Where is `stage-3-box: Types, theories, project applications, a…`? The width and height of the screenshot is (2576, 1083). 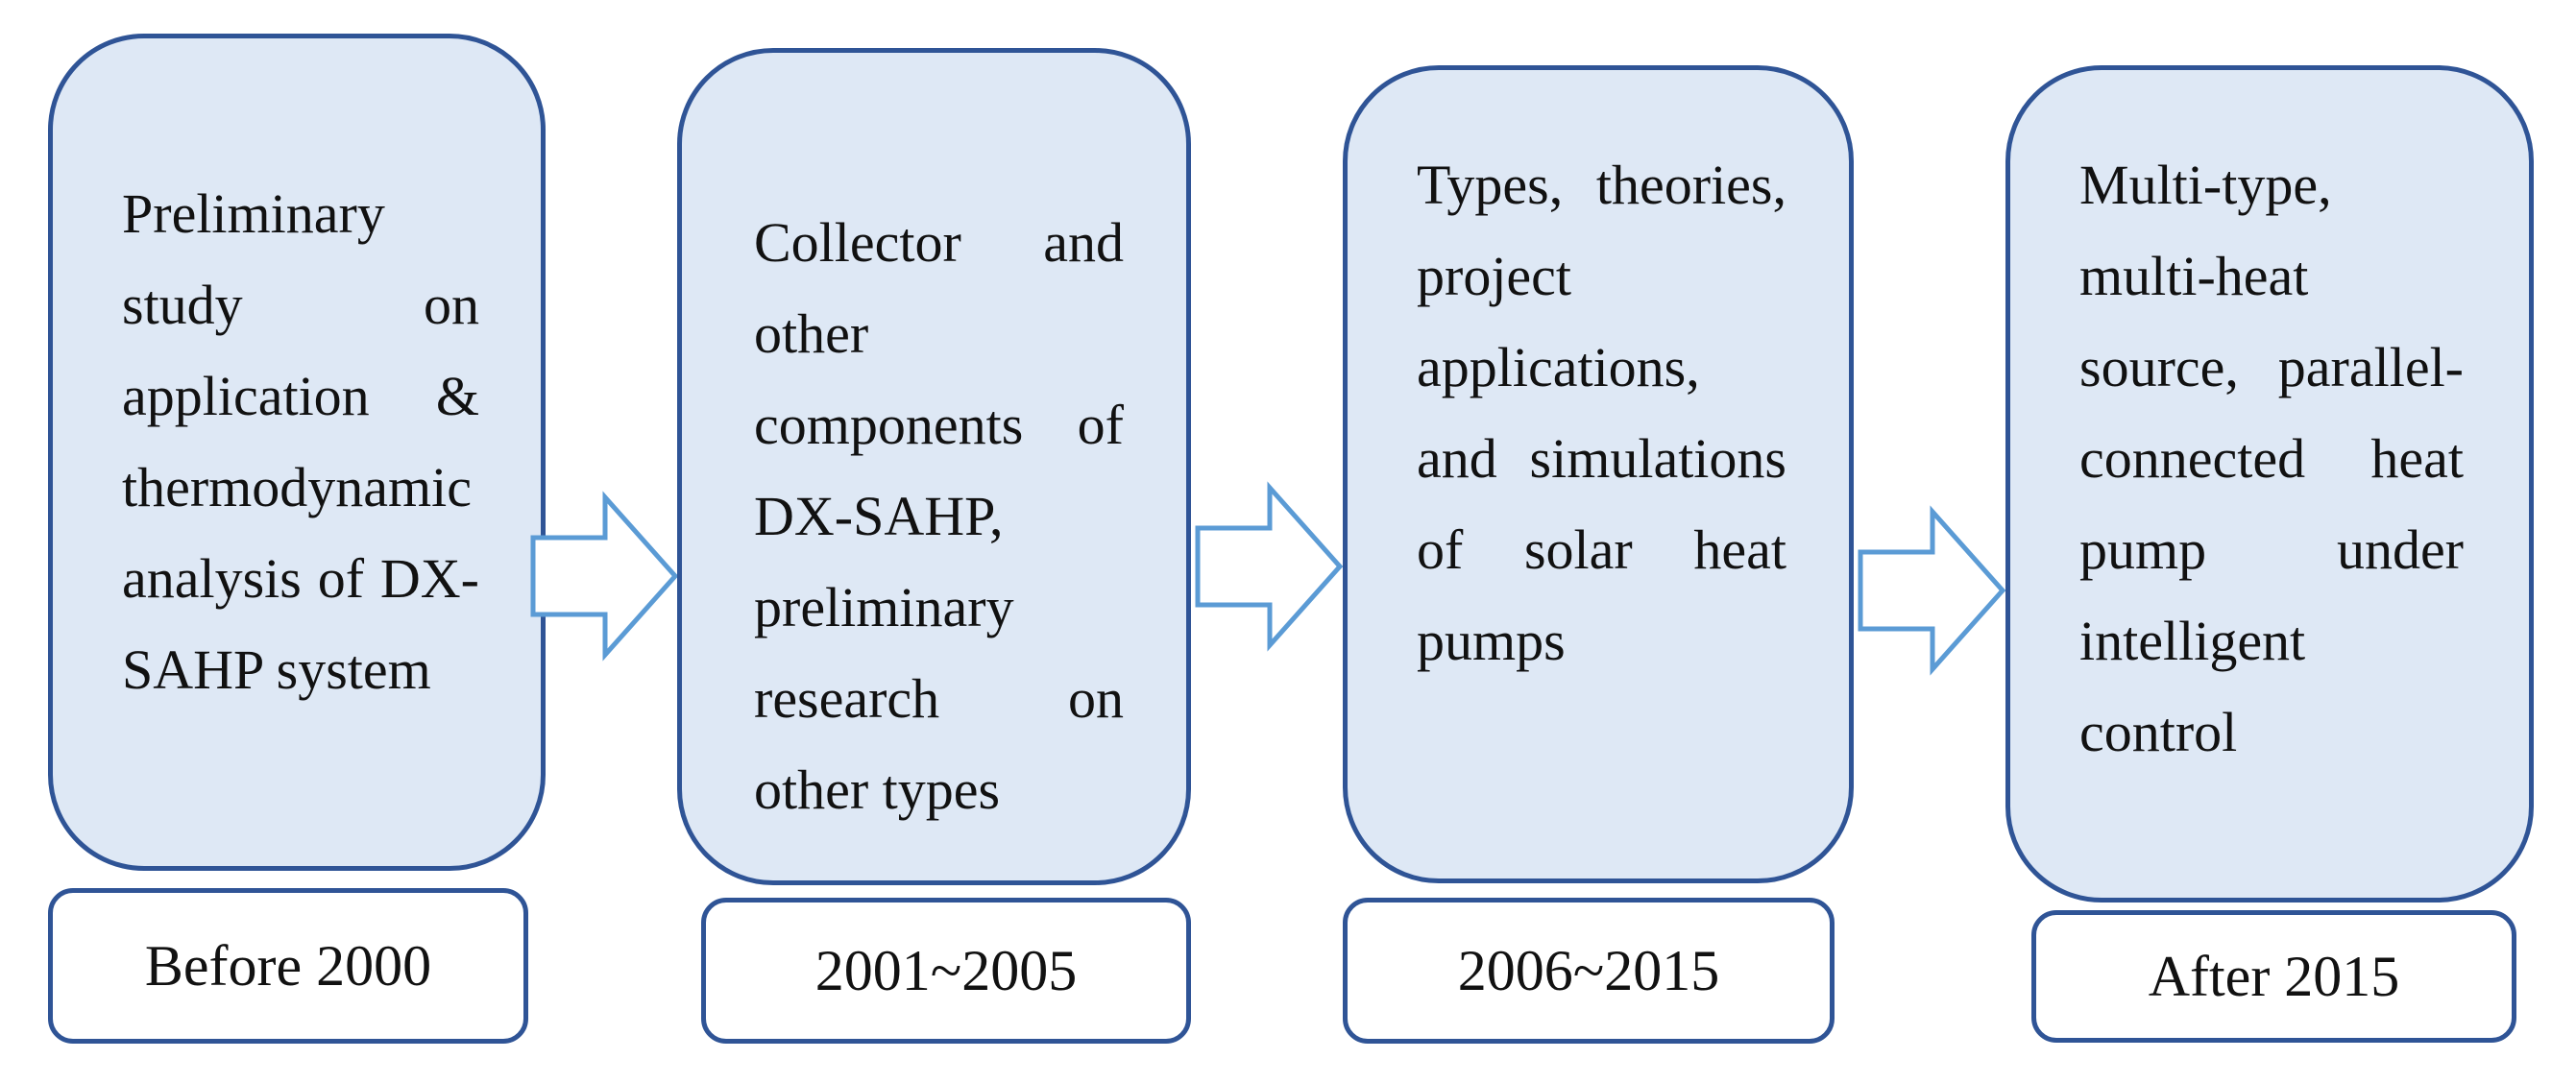
stage-3-box: Types, theories, project applications, a… is located at coordinates (1599, 474).